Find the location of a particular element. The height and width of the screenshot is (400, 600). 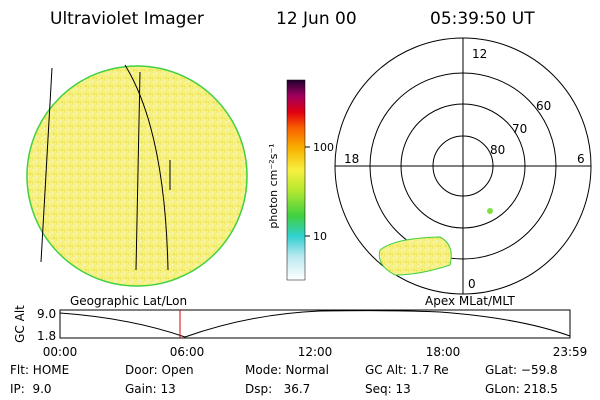

time-tick: 00:00 is located at coordinates (60, 352).